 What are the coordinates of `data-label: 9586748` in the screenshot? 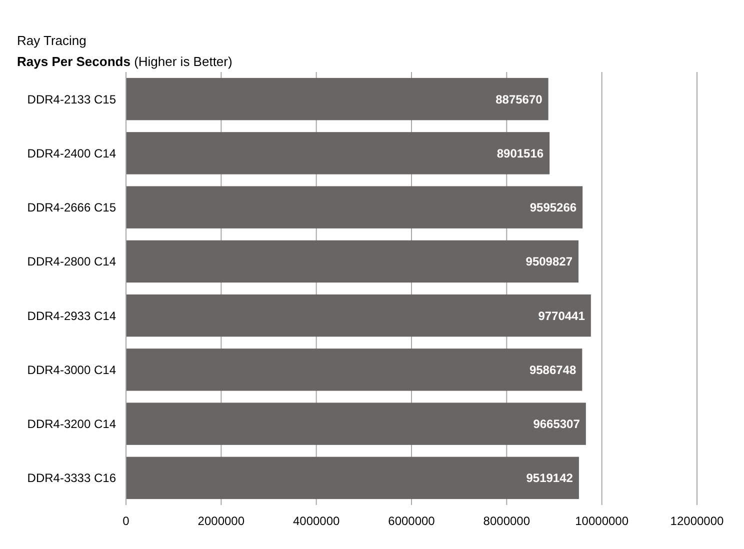 It's located at (552, 369).